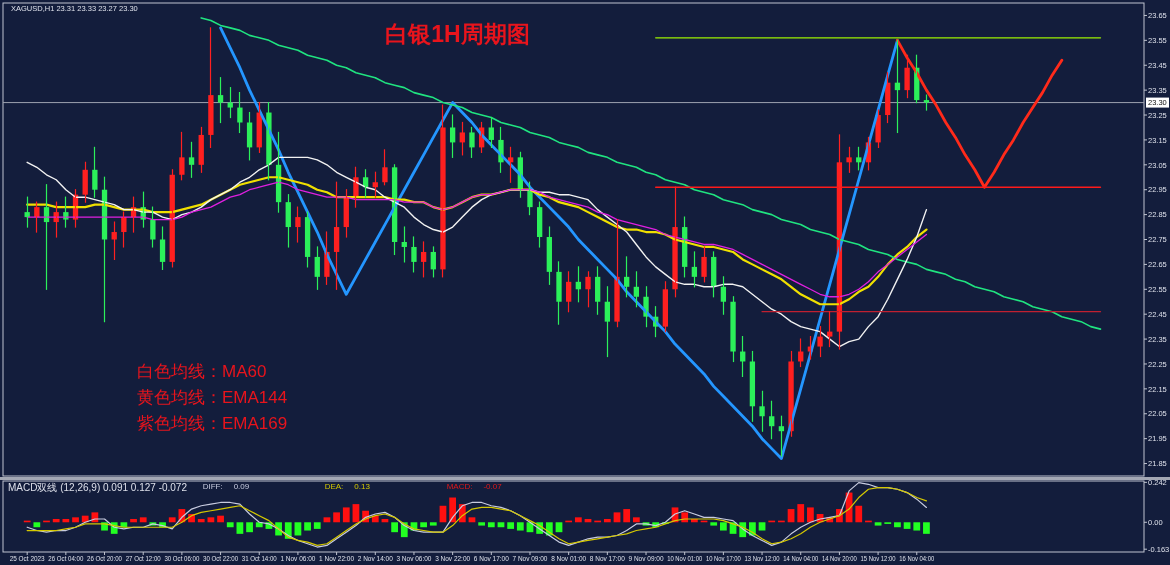 The image size is (1170, 565). What do you see at coordinates (212, 397) in the screenshot?
I see `annotation: 黄色均线：EMA144` at bounding box center [212, 397].